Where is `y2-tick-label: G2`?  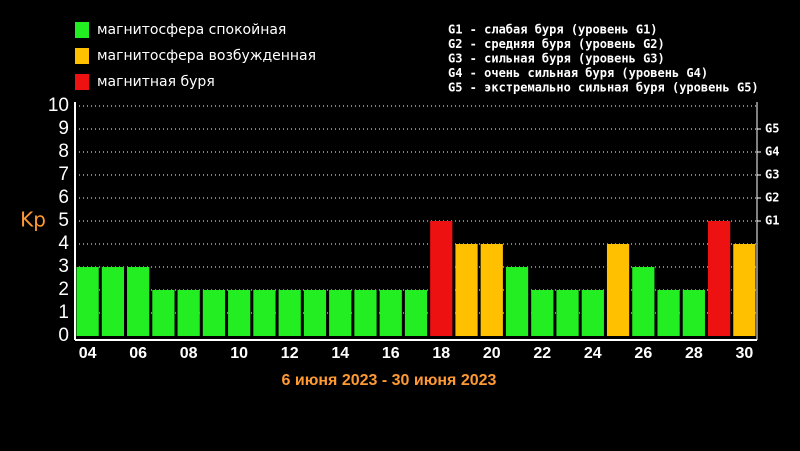 y2-tick-label: G2 is located at coordinates (772, 198).